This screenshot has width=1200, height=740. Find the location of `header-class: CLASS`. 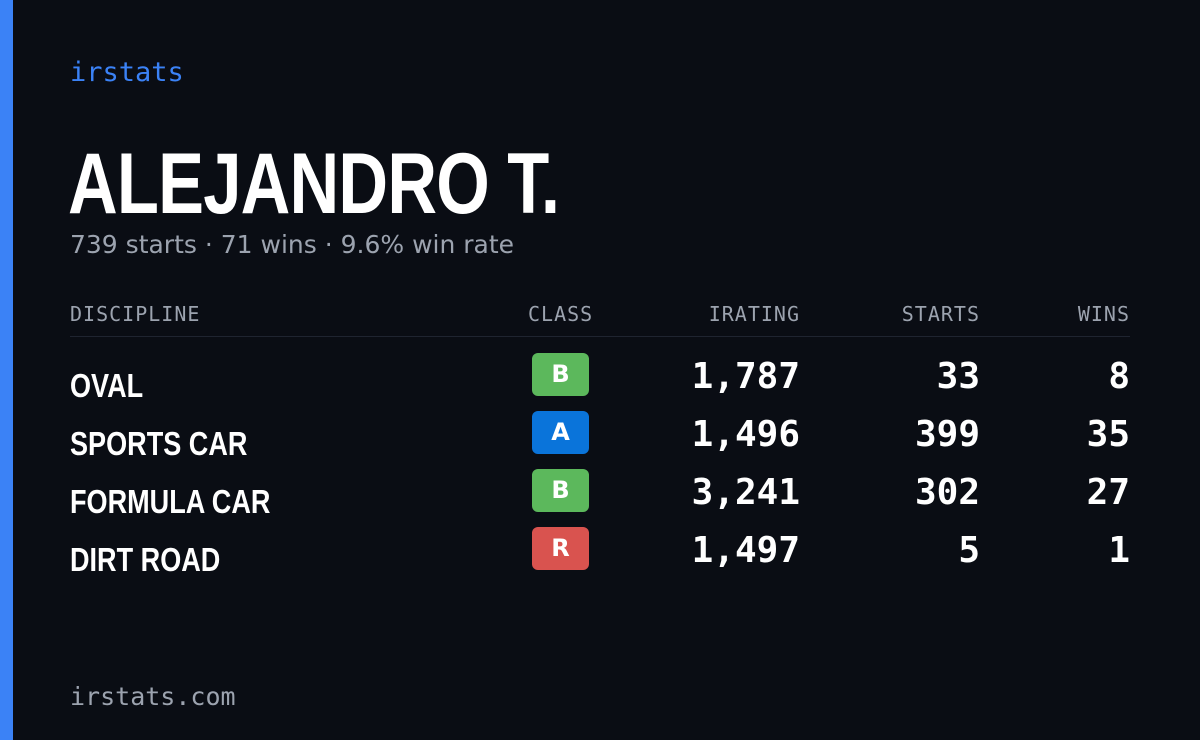

header-class: CLASS is located at coordinates (561, 314).